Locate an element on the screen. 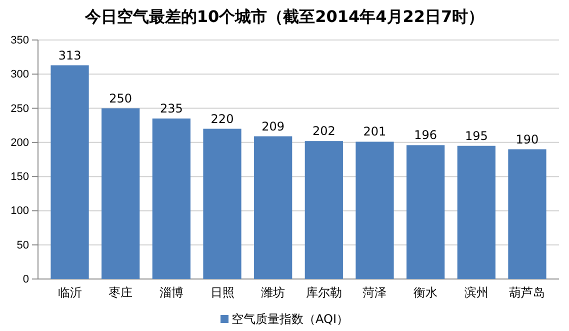 The height and width of the screenshot is (331, 569). y-tick-label: 150 is located at coordinates (19, 177).